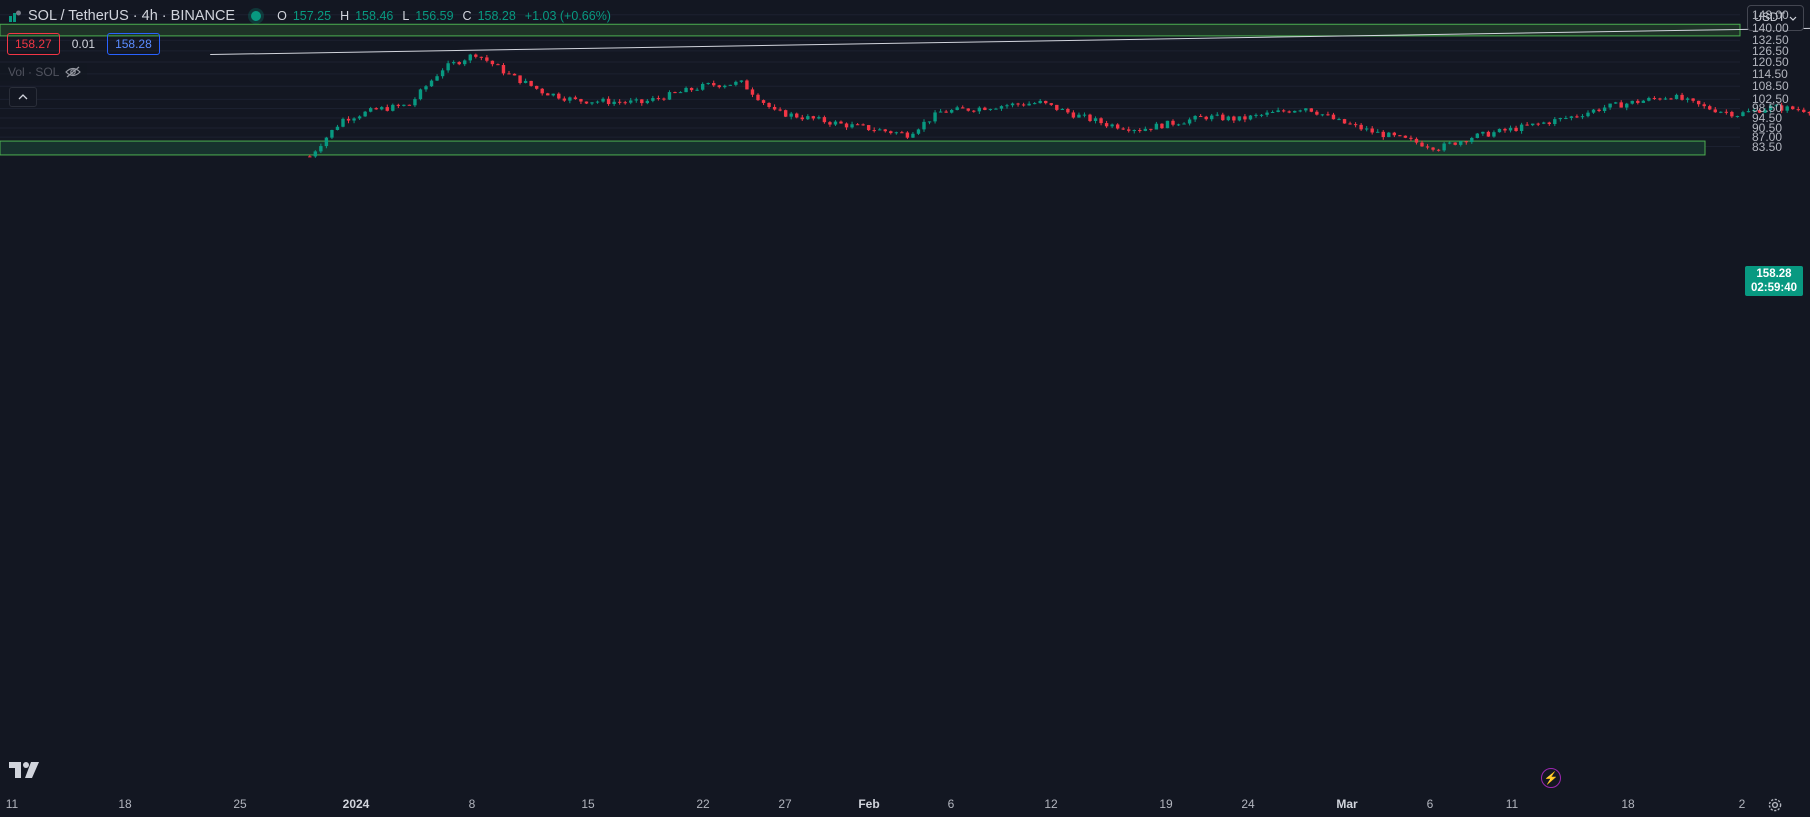 The width and height of the screenshot is (1810, 817). What do you see at coordinates (44, 72) in the screenshot?
I see `volume-indicator-legend: Vol · SOL` at bounding box center [44, 72].